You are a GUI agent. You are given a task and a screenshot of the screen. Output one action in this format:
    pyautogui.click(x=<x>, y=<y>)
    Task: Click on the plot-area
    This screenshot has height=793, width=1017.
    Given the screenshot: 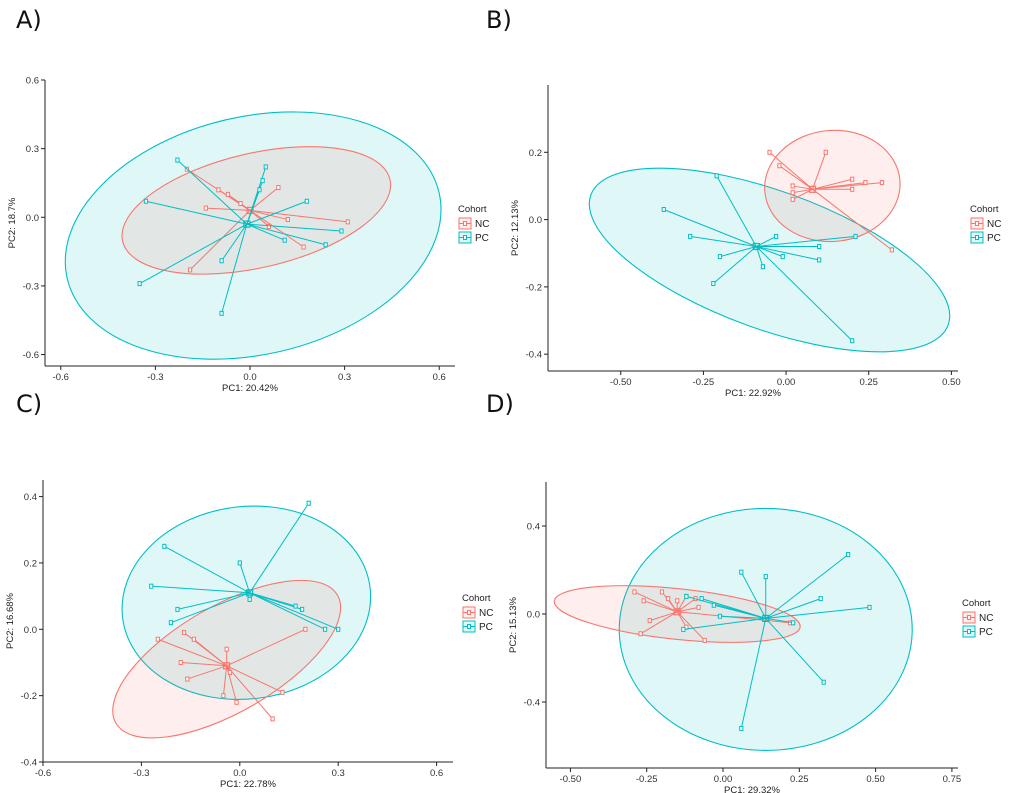 What is the action you would take?
    pyautogui.click(x=769, y=241)
    